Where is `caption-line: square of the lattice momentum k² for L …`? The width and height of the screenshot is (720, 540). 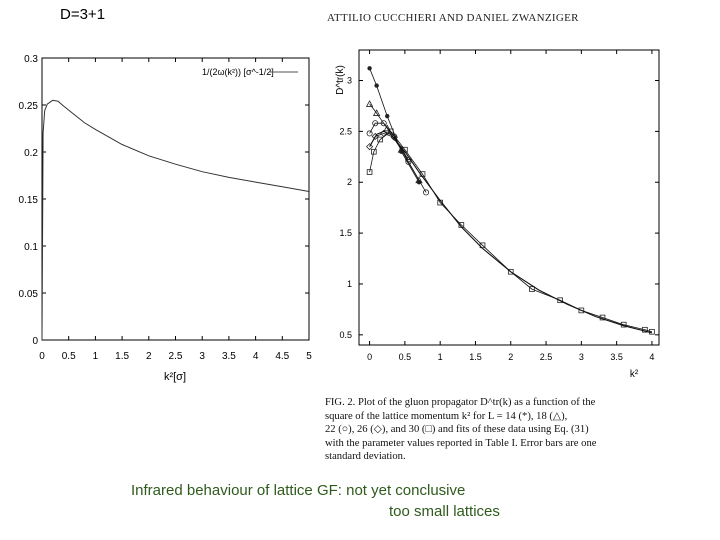 caption-line: square of the lattice momentum k² for L … is located at coordinates (446, 416).